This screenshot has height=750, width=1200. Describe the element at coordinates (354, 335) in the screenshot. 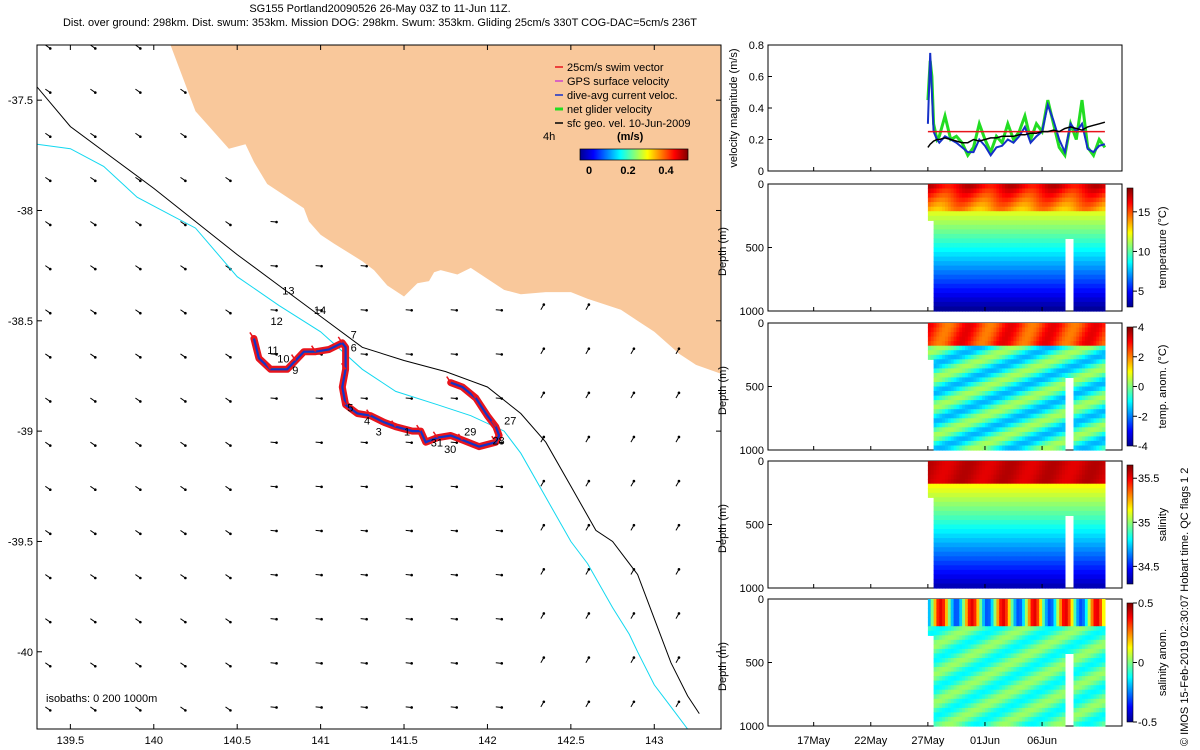

I see `waypoint-label: 7` at that location.